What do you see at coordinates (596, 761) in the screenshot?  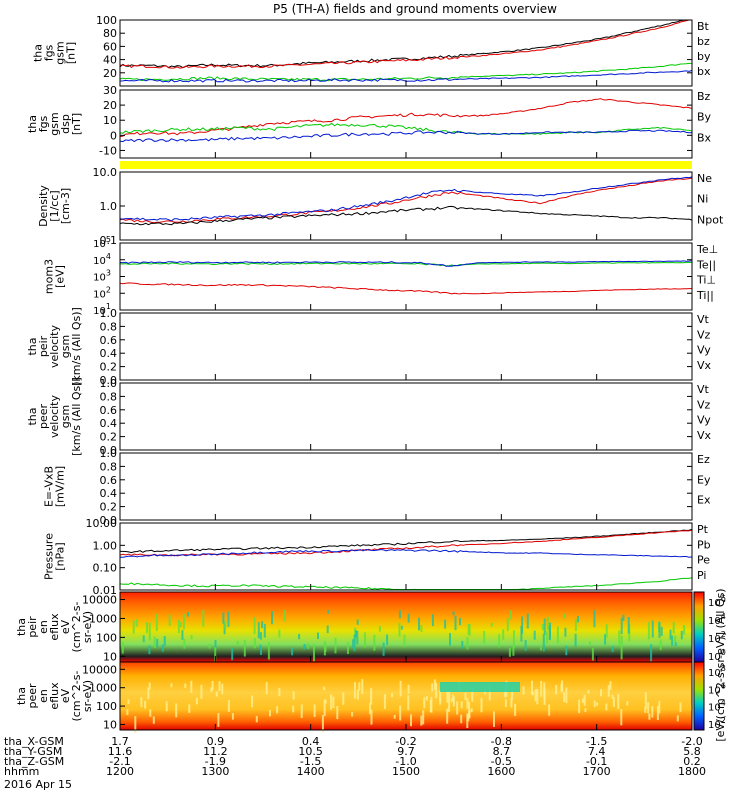 I see `footer-value: -0.1` at bounding box center [596, 761].